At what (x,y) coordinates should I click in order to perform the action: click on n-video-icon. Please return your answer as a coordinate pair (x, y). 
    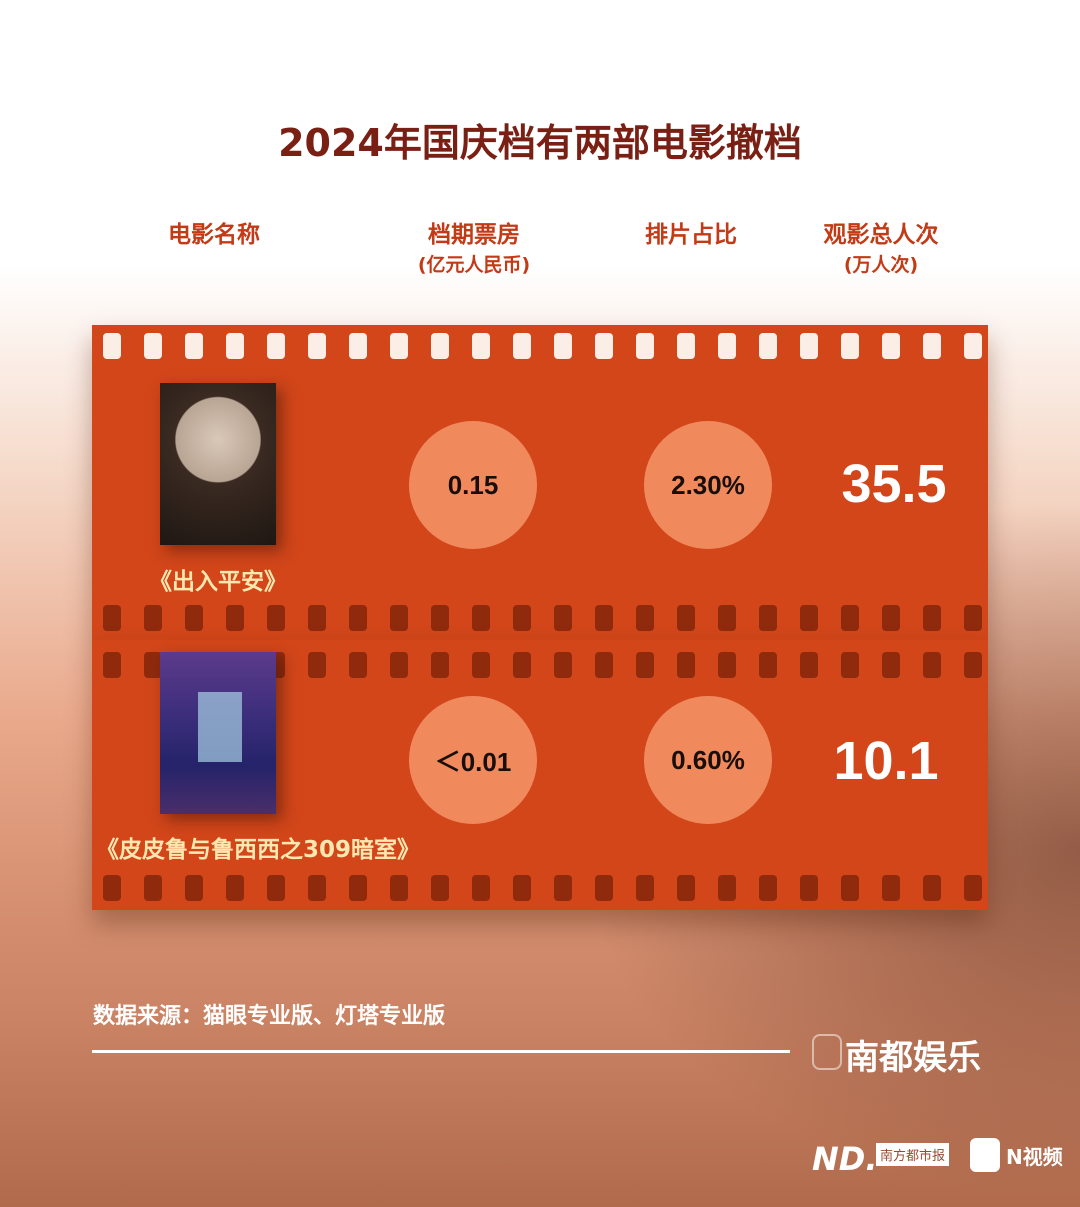
    Looking at the image, I should click on (985, 1155).